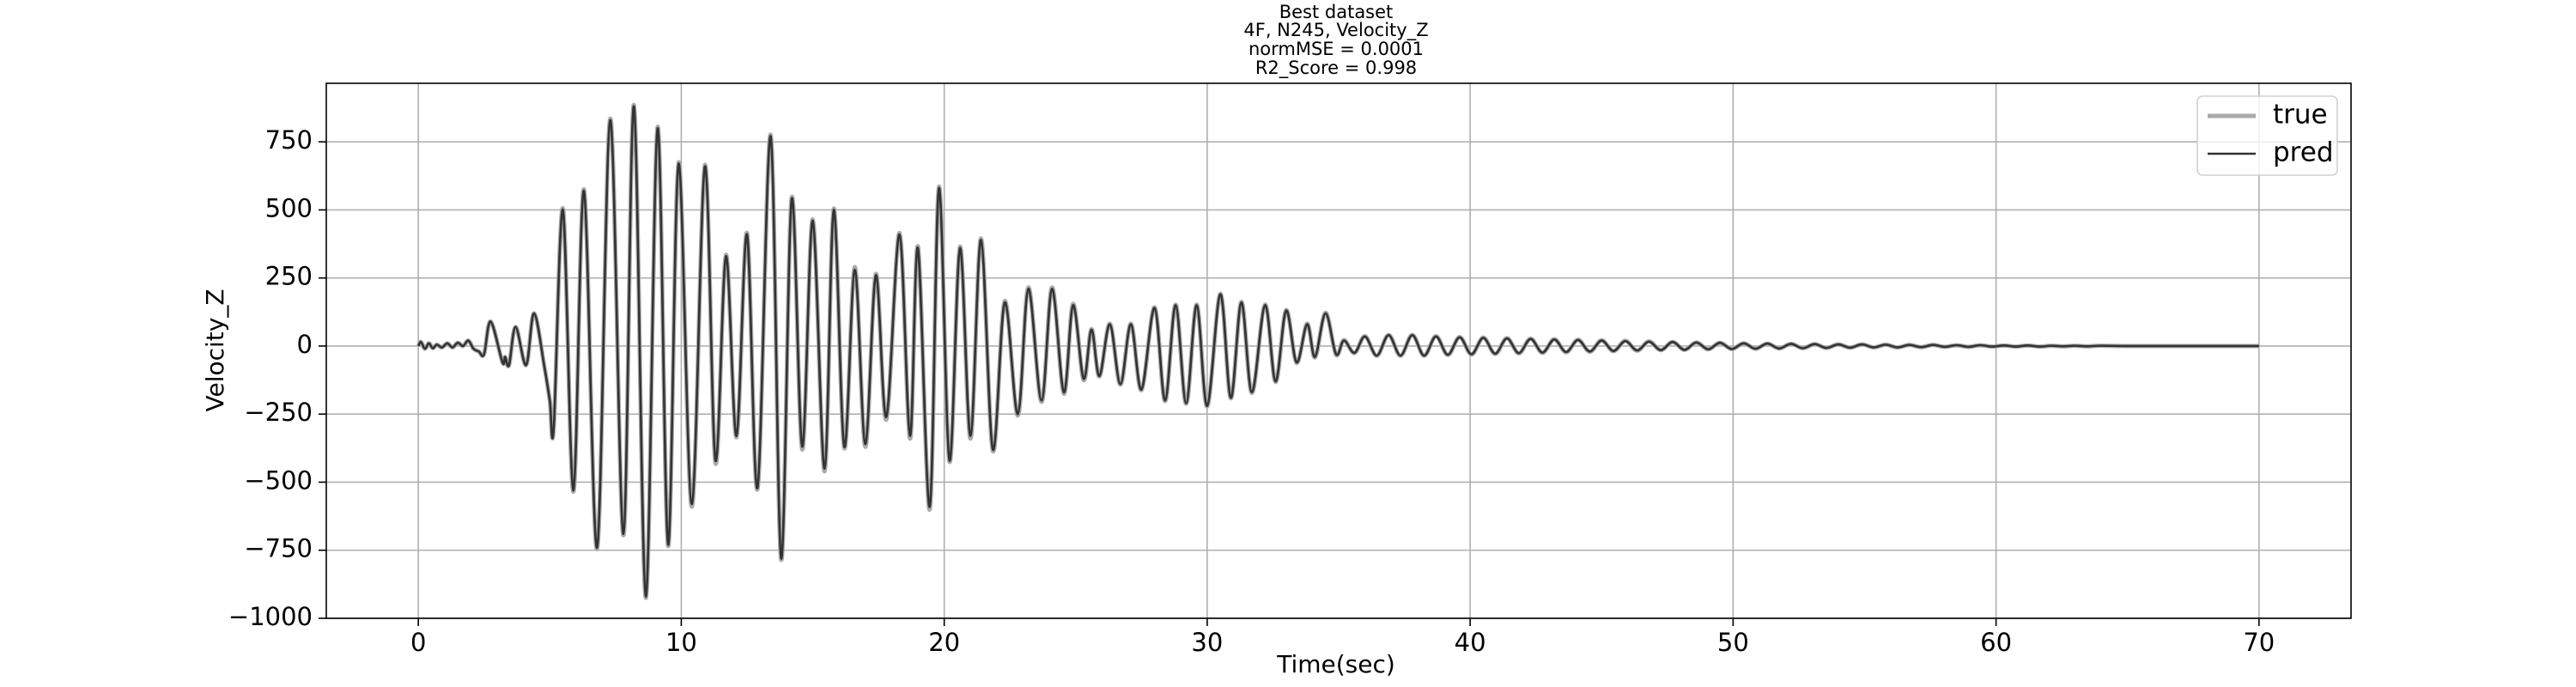 The width and height of the screenshot is (2576, 687). What do you see at coordinates (279, 480) in the screenshot?
I see `y-tick-label: −500` at bounding box center [279, 480].